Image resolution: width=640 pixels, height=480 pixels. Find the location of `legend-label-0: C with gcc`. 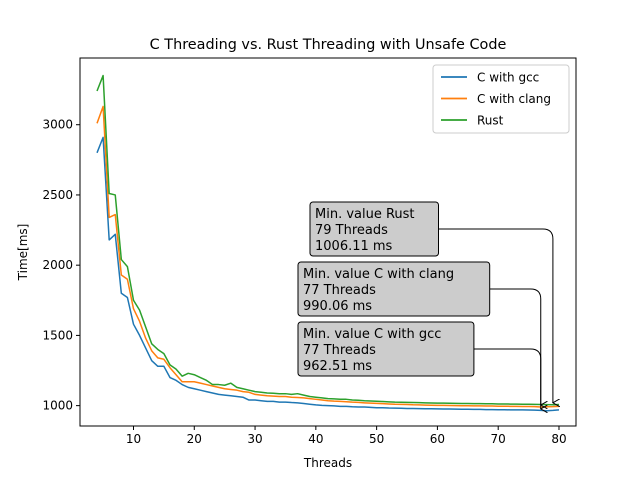

legend-label-0: C with gcc is located at coordinates (508, 78).